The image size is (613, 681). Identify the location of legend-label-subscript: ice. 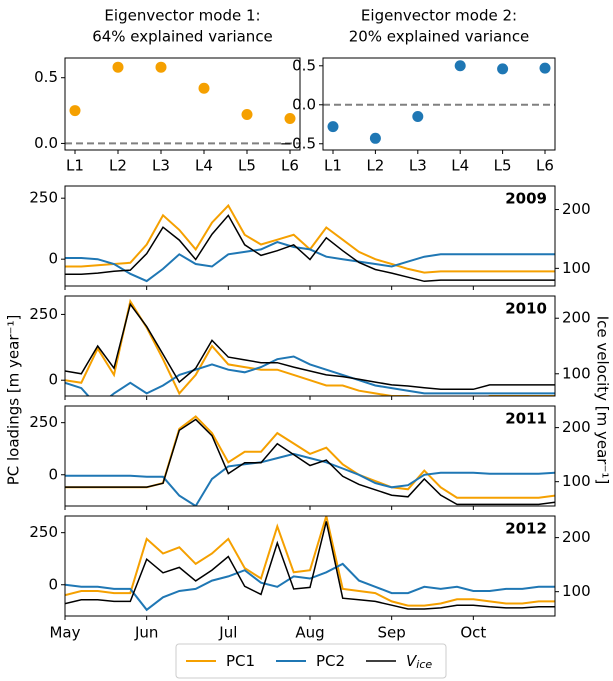
(424, 664).